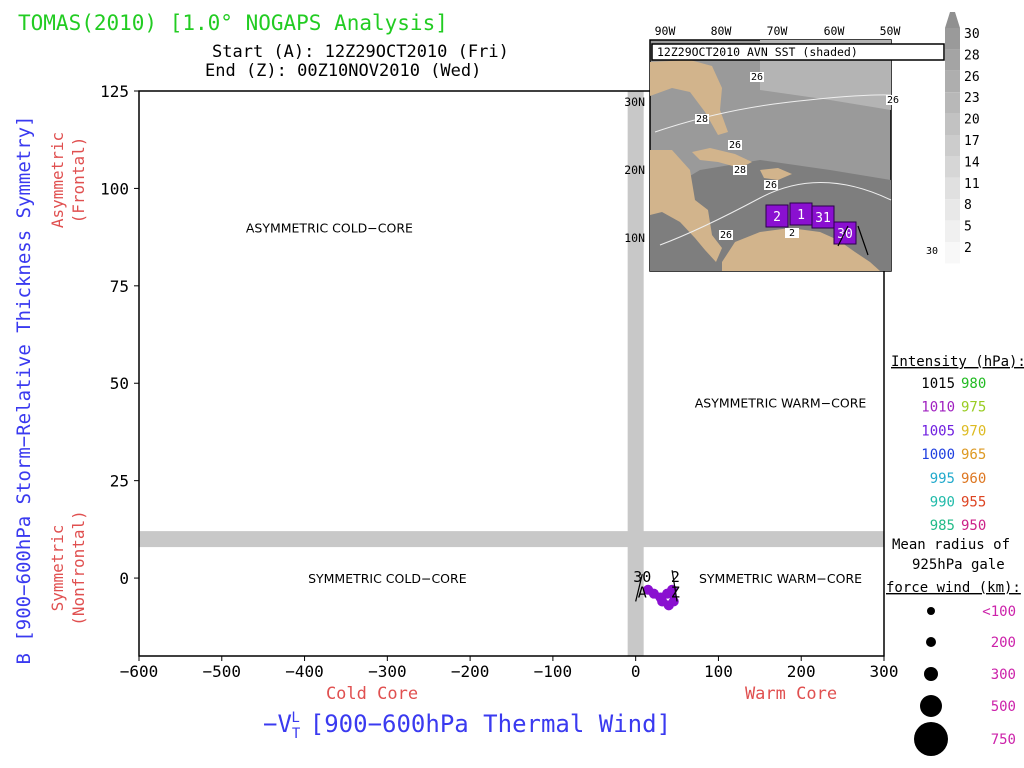 This screenshot has height=768, width=1024. I want to click on x-tick-label: −400, so click(304, 671).